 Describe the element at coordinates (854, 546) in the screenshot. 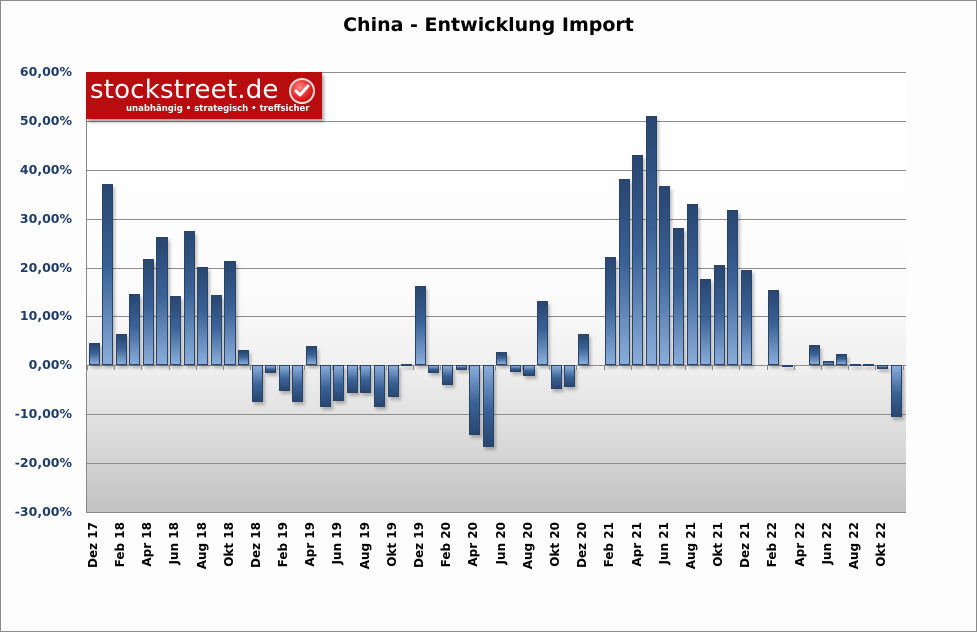

I see `x-tick-label: Aug 22` at that location.